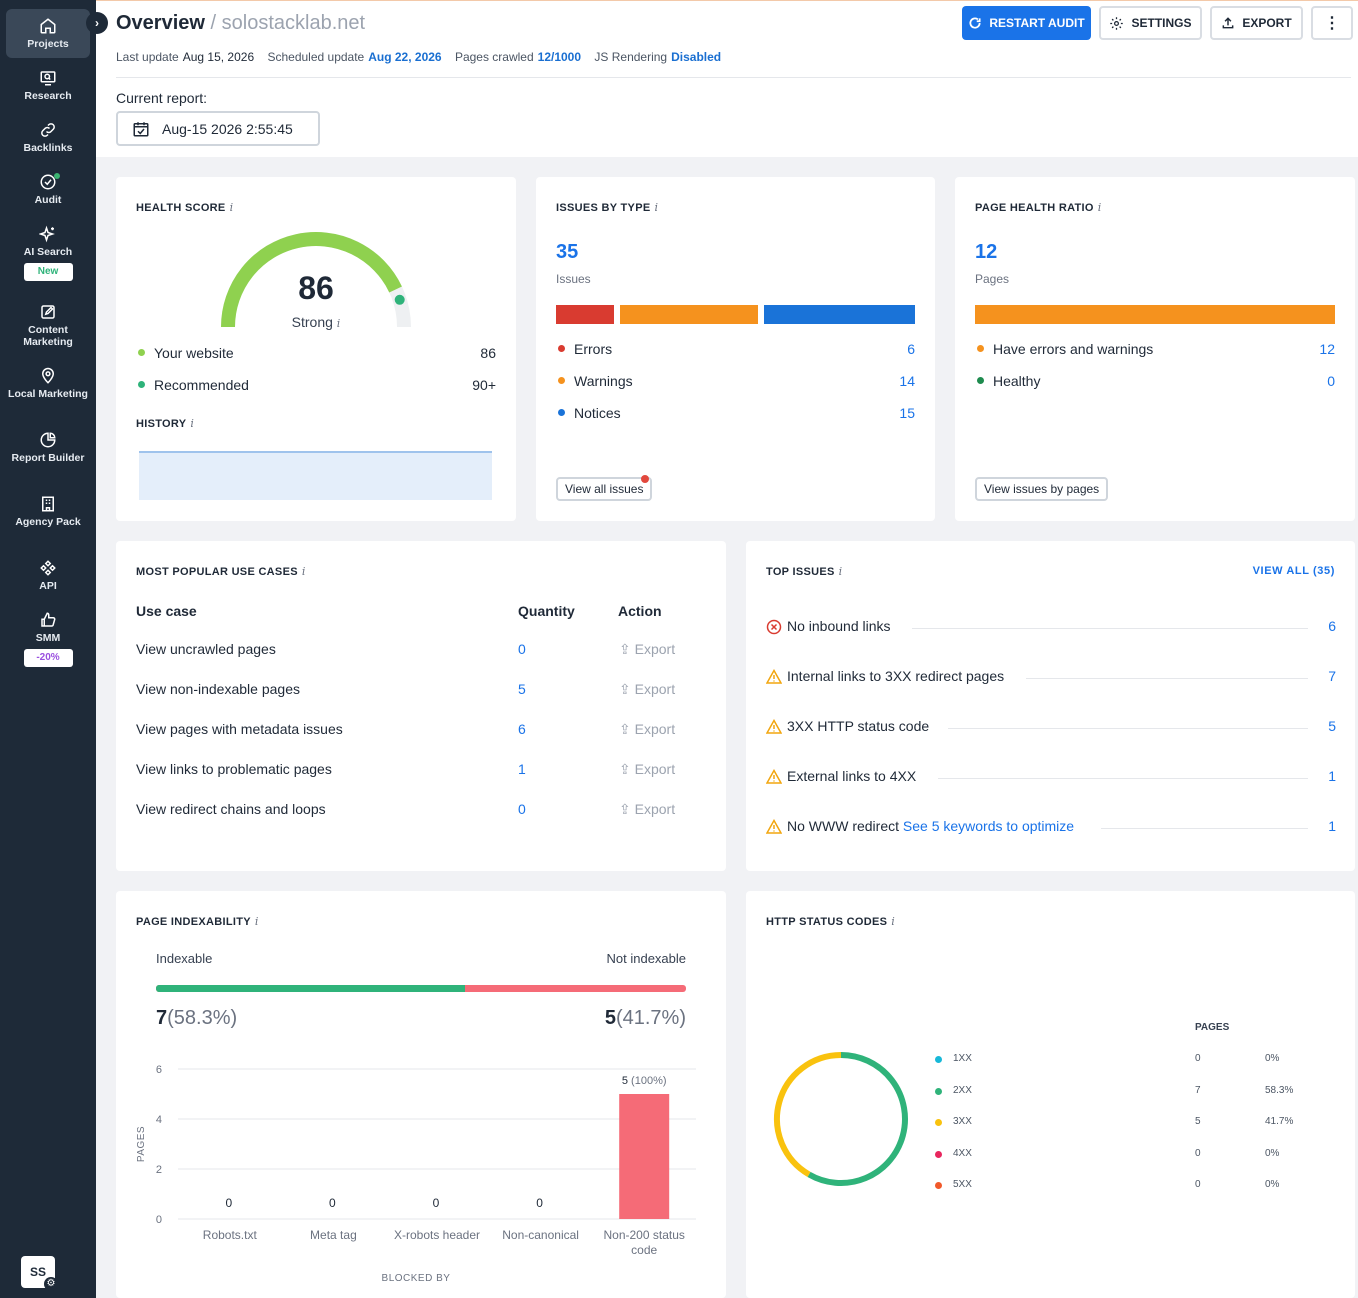 The width and height of the screenshot is (1358, 1298). What do you see at coordinates (1332, 23) in the screenshot?
I see `more-menu-button: ⋮` at bounding box center [1332, 23].